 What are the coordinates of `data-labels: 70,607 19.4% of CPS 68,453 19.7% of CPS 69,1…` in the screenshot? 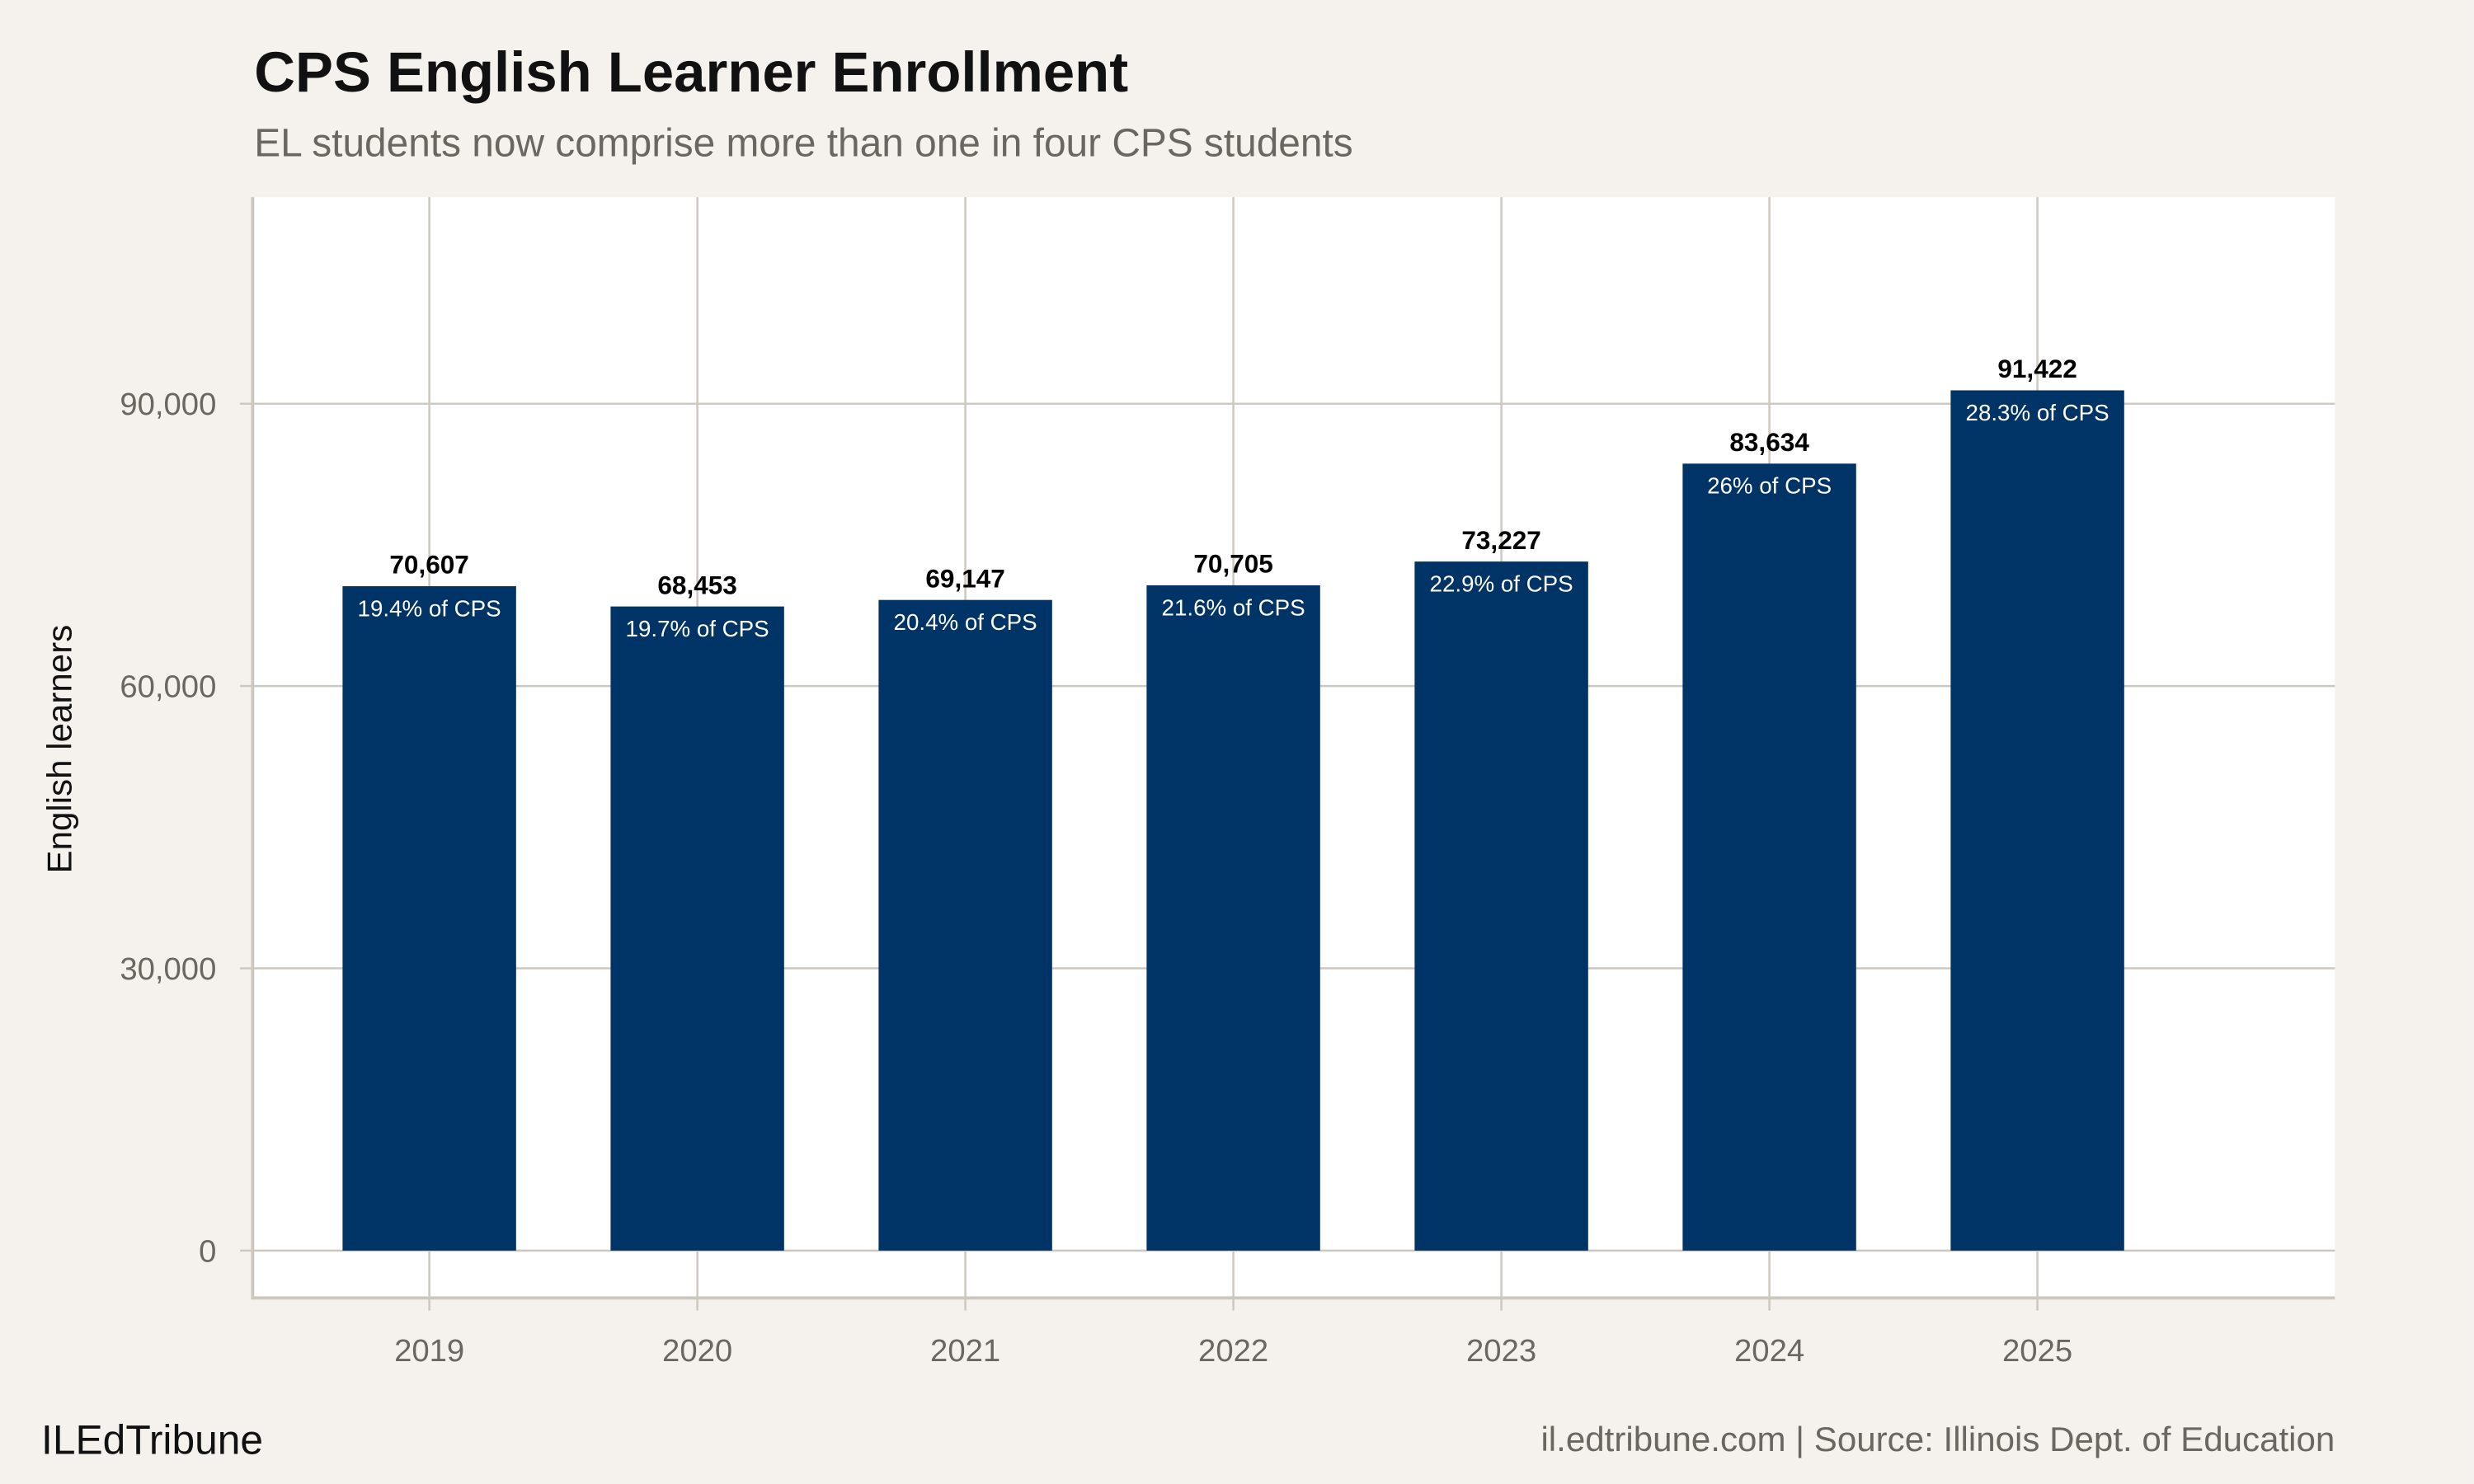 It's located at (1233, 497).